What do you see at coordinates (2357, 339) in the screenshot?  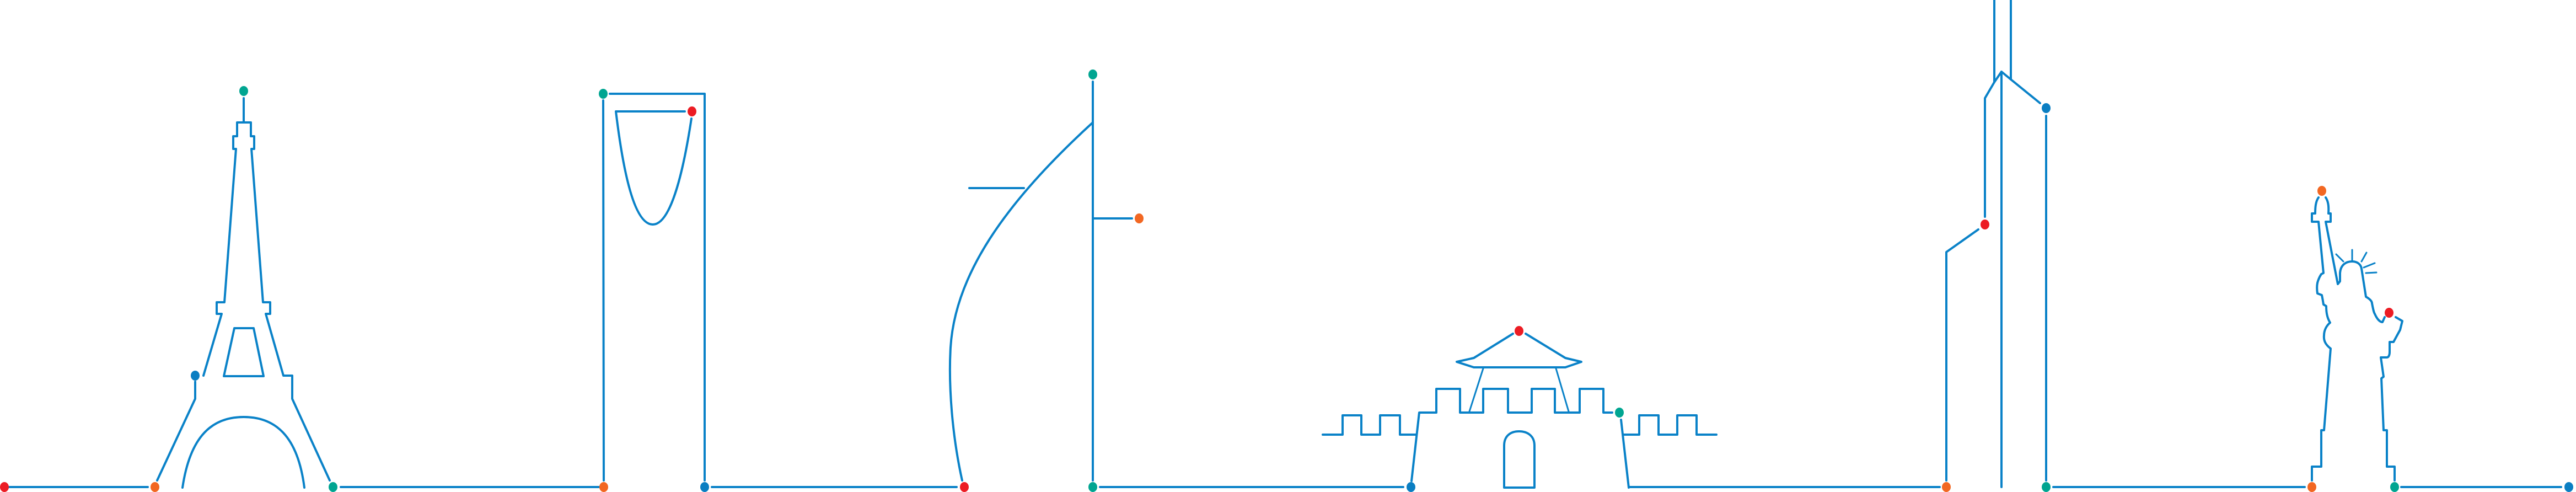 I see `statue-of-liberty-icon` at bounding box center [2357, 339].